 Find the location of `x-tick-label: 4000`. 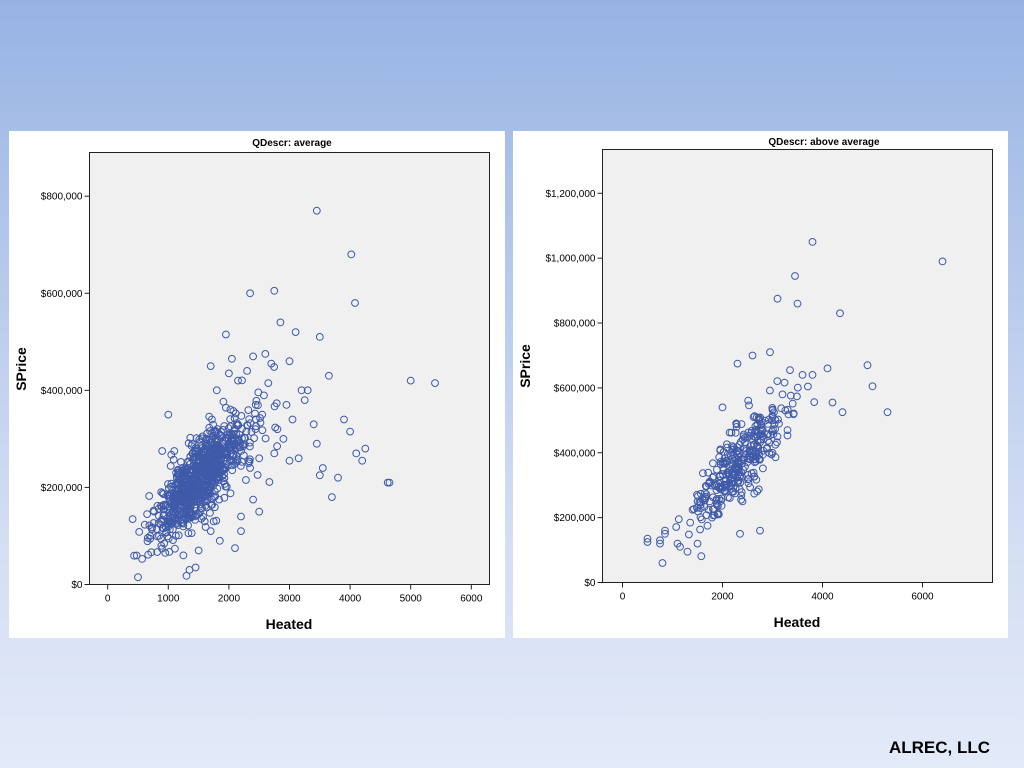

x-tick-label: 4000 is located at coordinates (822, 597).